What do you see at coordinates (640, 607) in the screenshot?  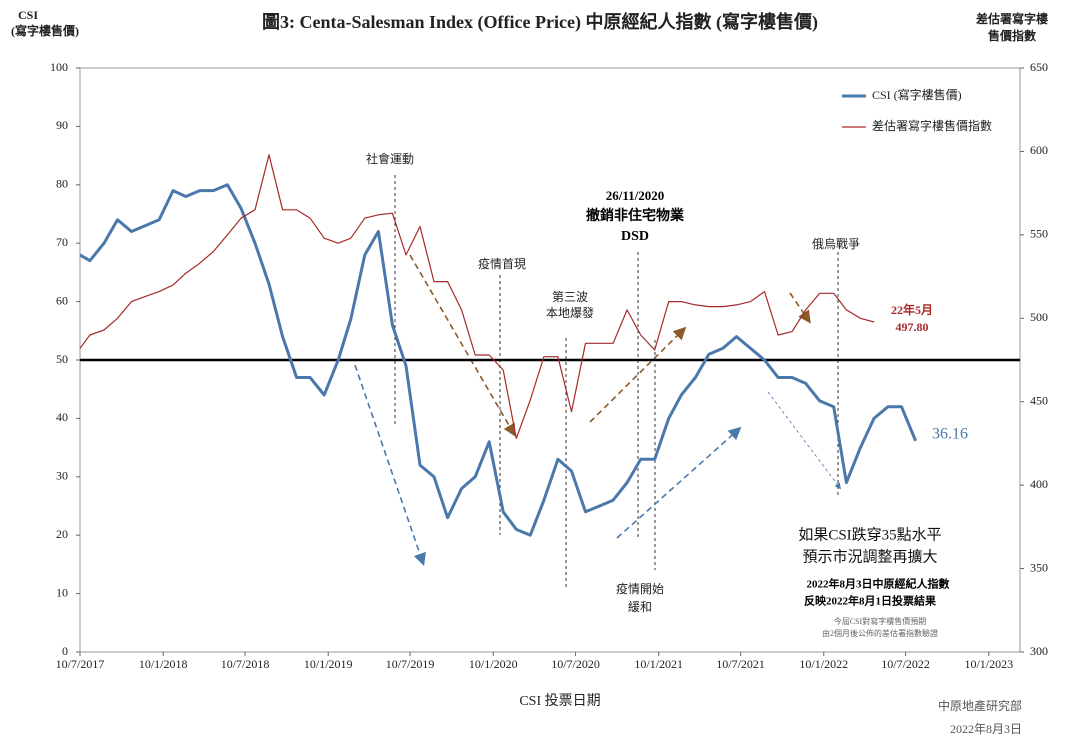 I see `annotation: 緩和` at bounding box center [640, 607].